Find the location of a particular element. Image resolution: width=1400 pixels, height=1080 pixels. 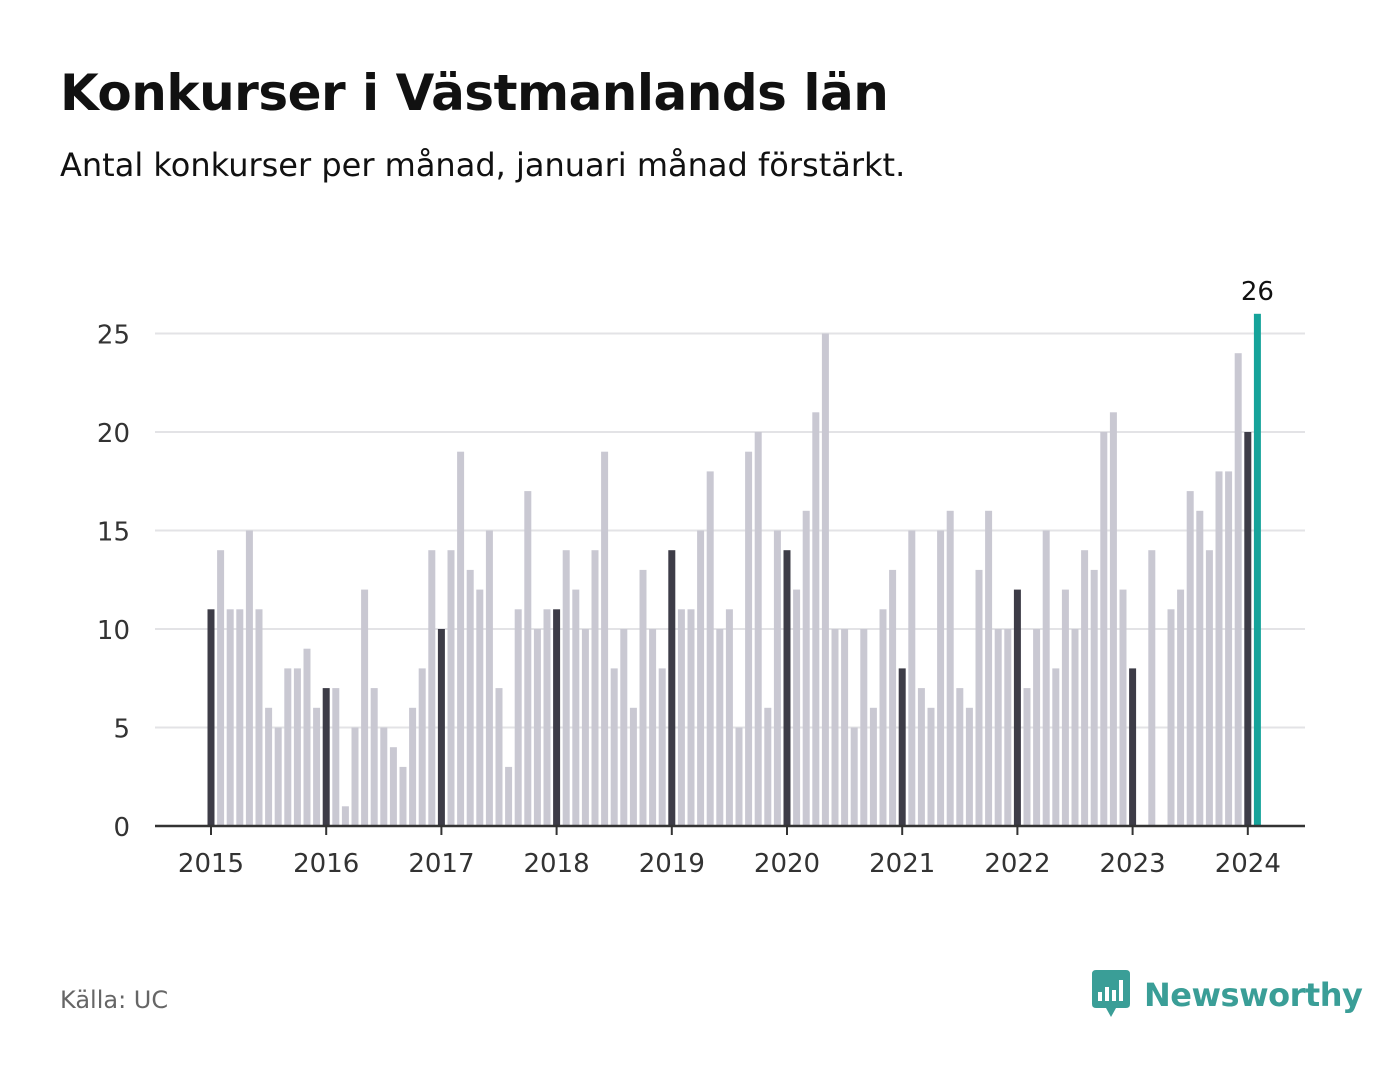

y-tick-label: 0 is located at coordinates (121, 828).